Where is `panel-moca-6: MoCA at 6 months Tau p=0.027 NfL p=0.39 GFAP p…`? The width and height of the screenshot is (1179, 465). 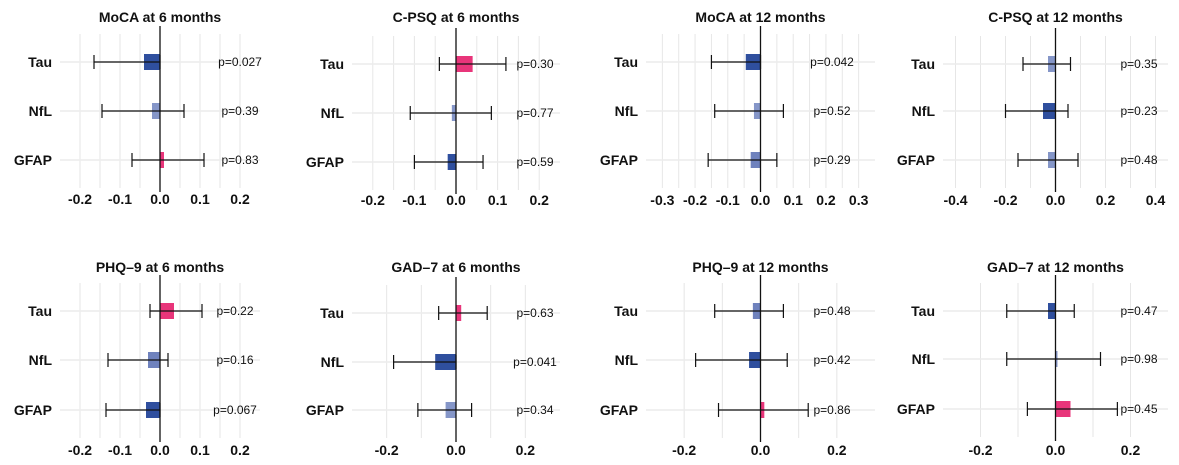
panel-moca-6: MoCA at 6 months Tau p=0.027 NfL p=0.39 GFAP p… is located at coordinates (140, 107).